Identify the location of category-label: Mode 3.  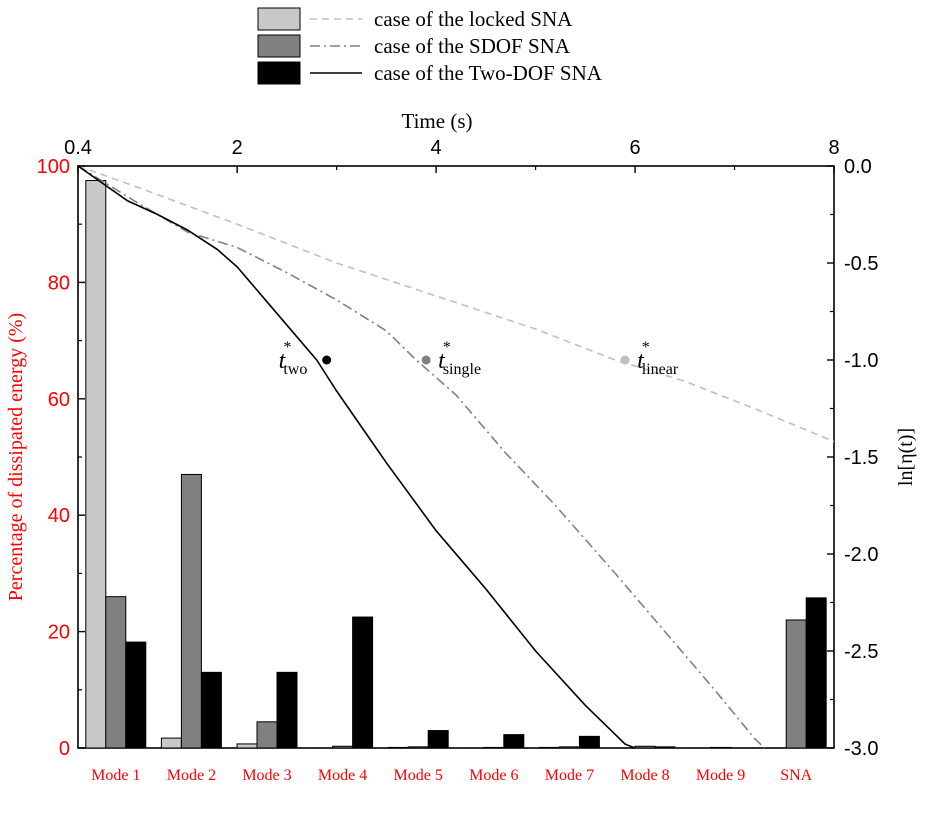
(266, 775).